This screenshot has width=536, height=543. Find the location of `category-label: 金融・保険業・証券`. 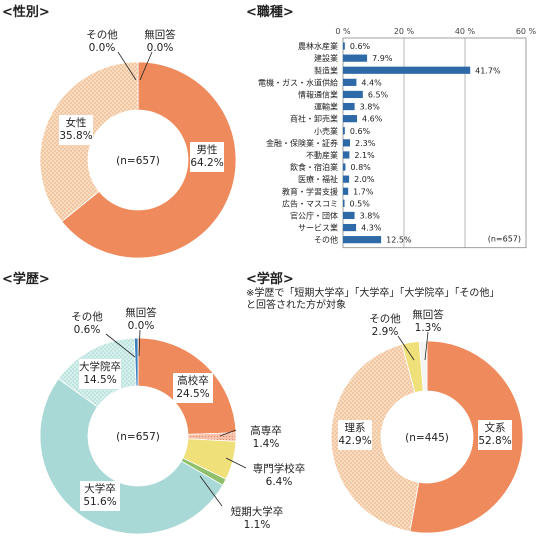

category-label: 金融・保険業・証券 is located at coordinates (302, 143).